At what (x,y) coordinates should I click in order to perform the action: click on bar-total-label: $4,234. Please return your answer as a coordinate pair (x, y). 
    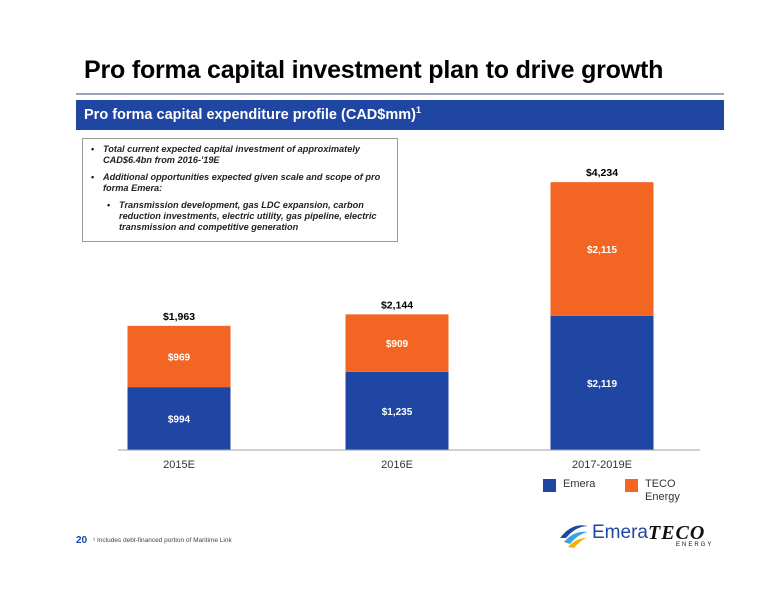
    Looking at the image, I should click on (602, 173).